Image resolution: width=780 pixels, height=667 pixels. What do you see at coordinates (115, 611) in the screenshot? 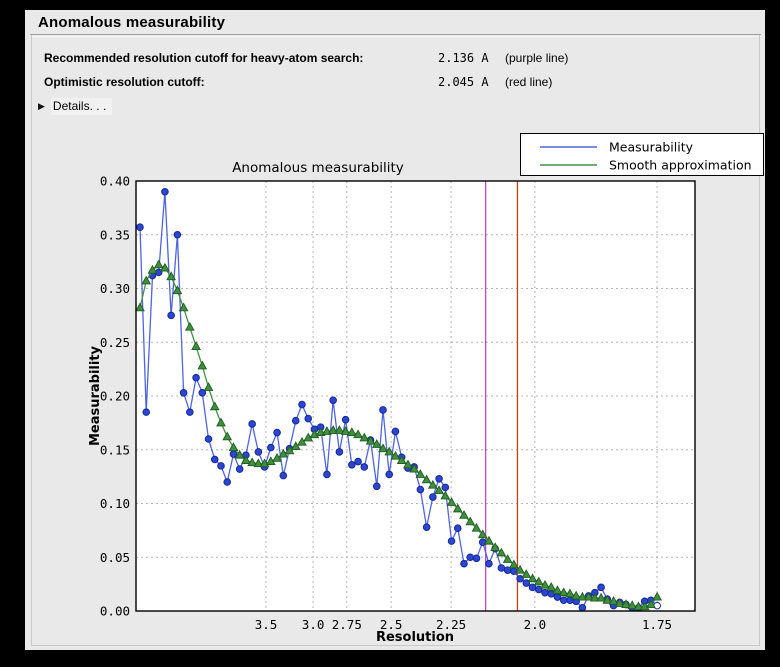
I see `svg-text: 0.00` at bounding box center [115, 611].